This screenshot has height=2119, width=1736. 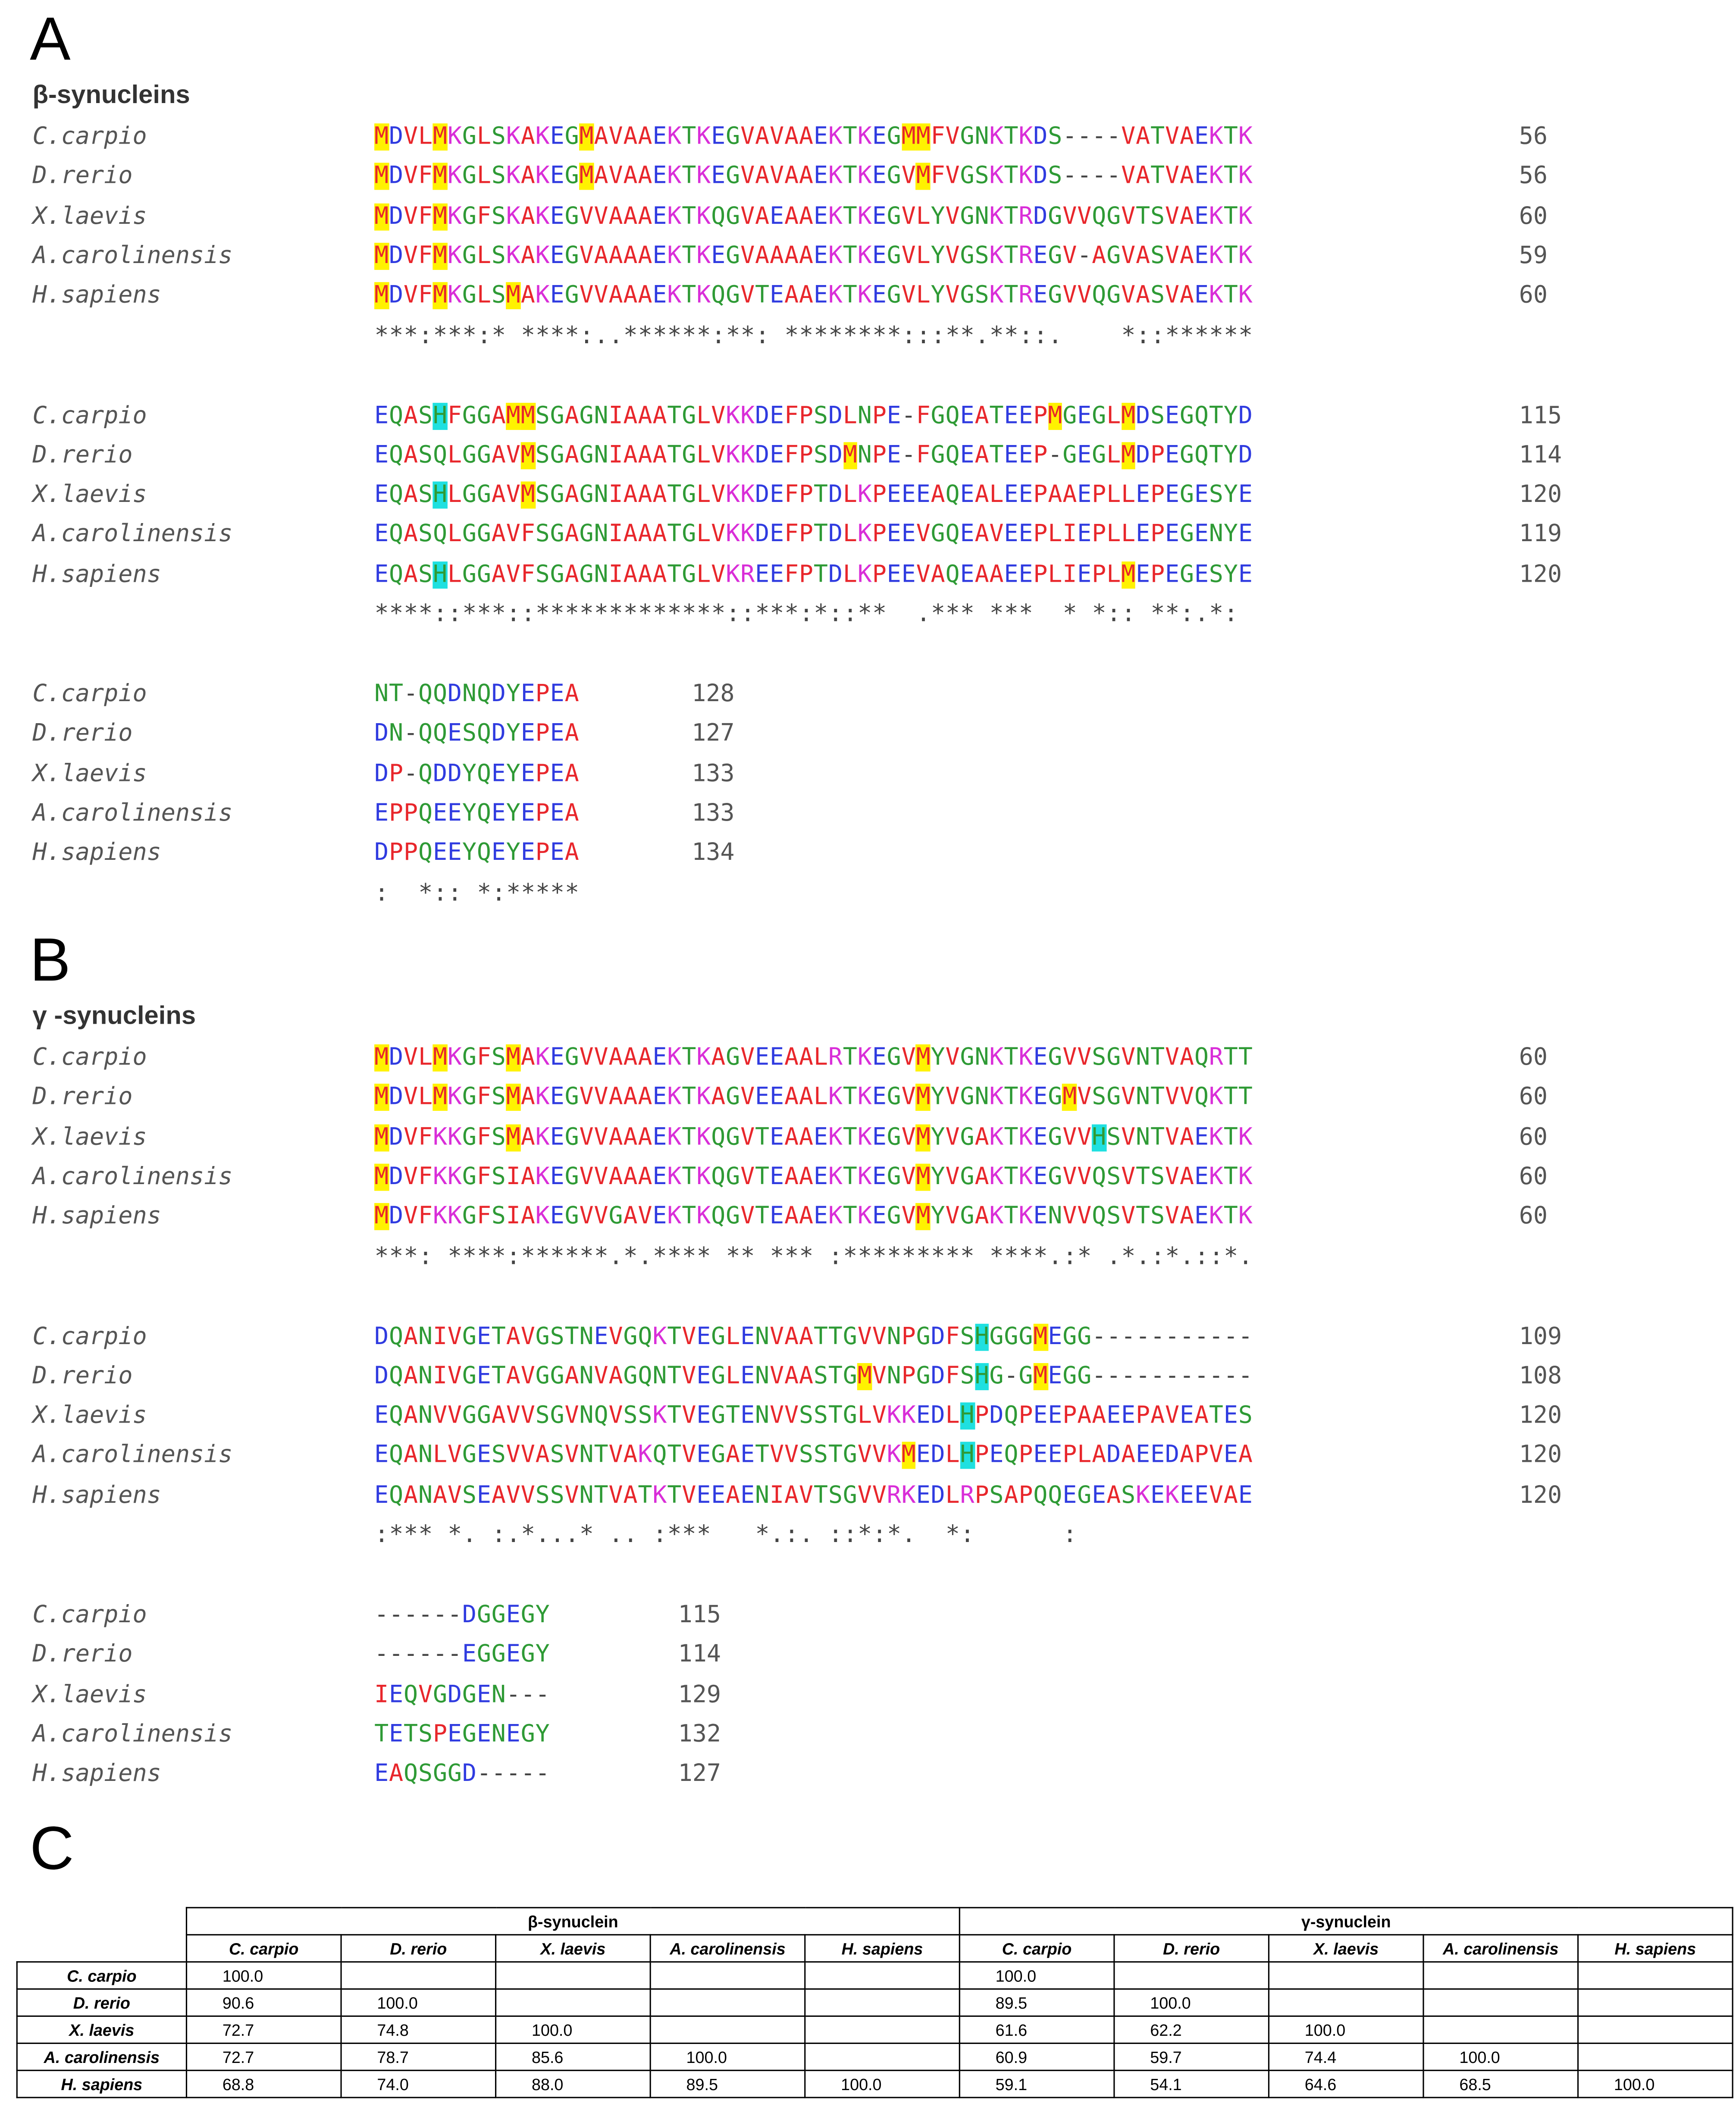 What do you see at coordinates (713, 774) in the screenshot?
I see `residue-count: 133` at bounding box center [713, 774].